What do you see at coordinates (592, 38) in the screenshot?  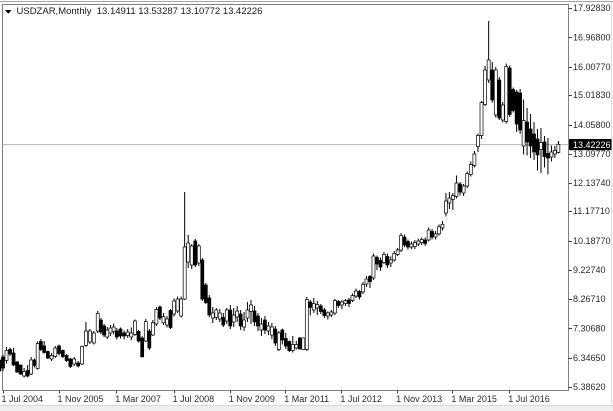 I see `svg-text: 16.96800` at bounding box center [592, 38].